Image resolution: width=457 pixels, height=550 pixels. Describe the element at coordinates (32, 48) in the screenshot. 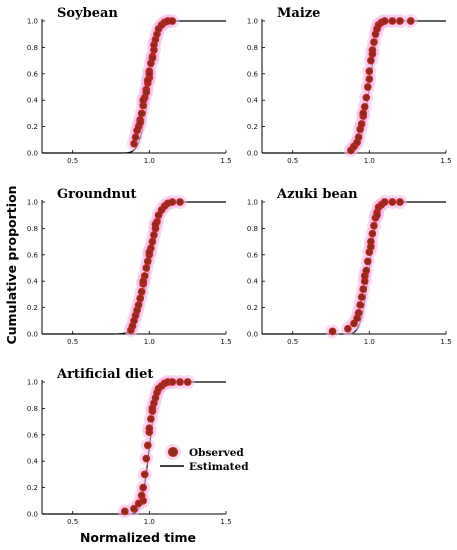

I see `y-tick-label-soybean: 0.8` at that location.